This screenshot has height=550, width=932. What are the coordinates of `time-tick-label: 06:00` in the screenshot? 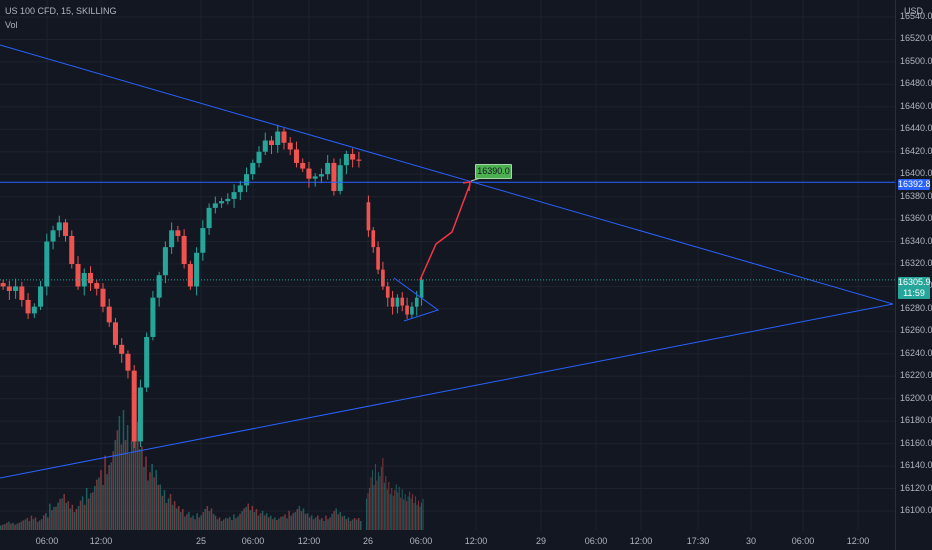 It's located at (596, 541).